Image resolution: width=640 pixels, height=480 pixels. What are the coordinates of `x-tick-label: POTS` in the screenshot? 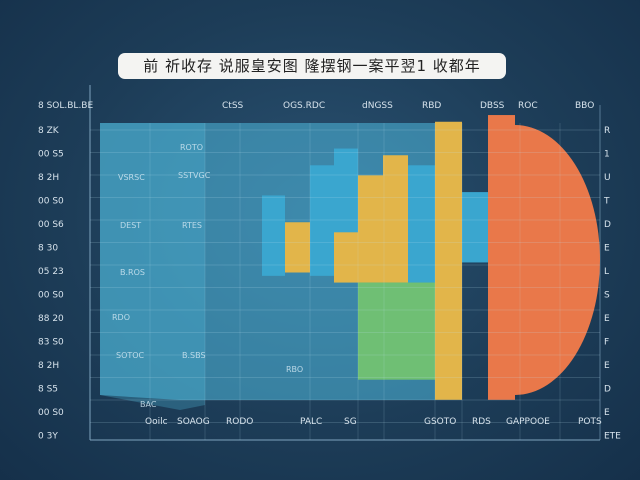 It's located at (590, 422).